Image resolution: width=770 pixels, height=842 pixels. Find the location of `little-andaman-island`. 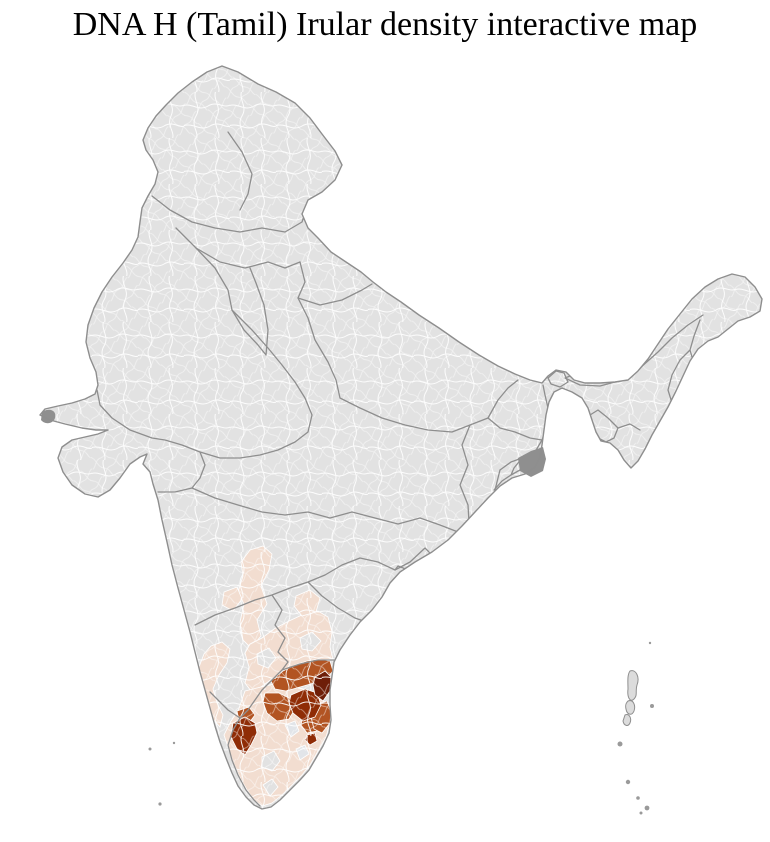

little-andaman-island is located at coordinates (620, 744).